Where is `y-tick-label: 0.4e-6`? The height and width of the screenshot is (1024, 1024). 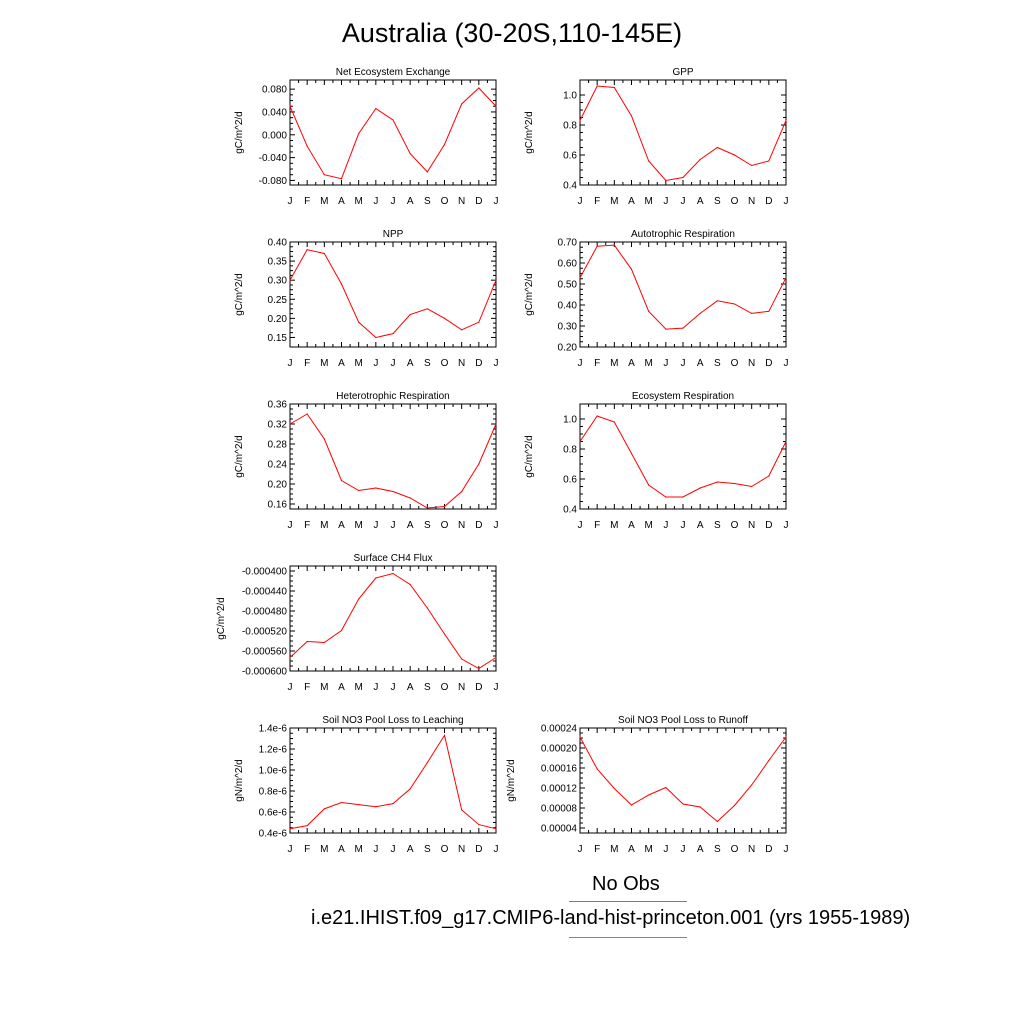
y-tick-label: 0.4e-6 is located at coordinates (273, 834).